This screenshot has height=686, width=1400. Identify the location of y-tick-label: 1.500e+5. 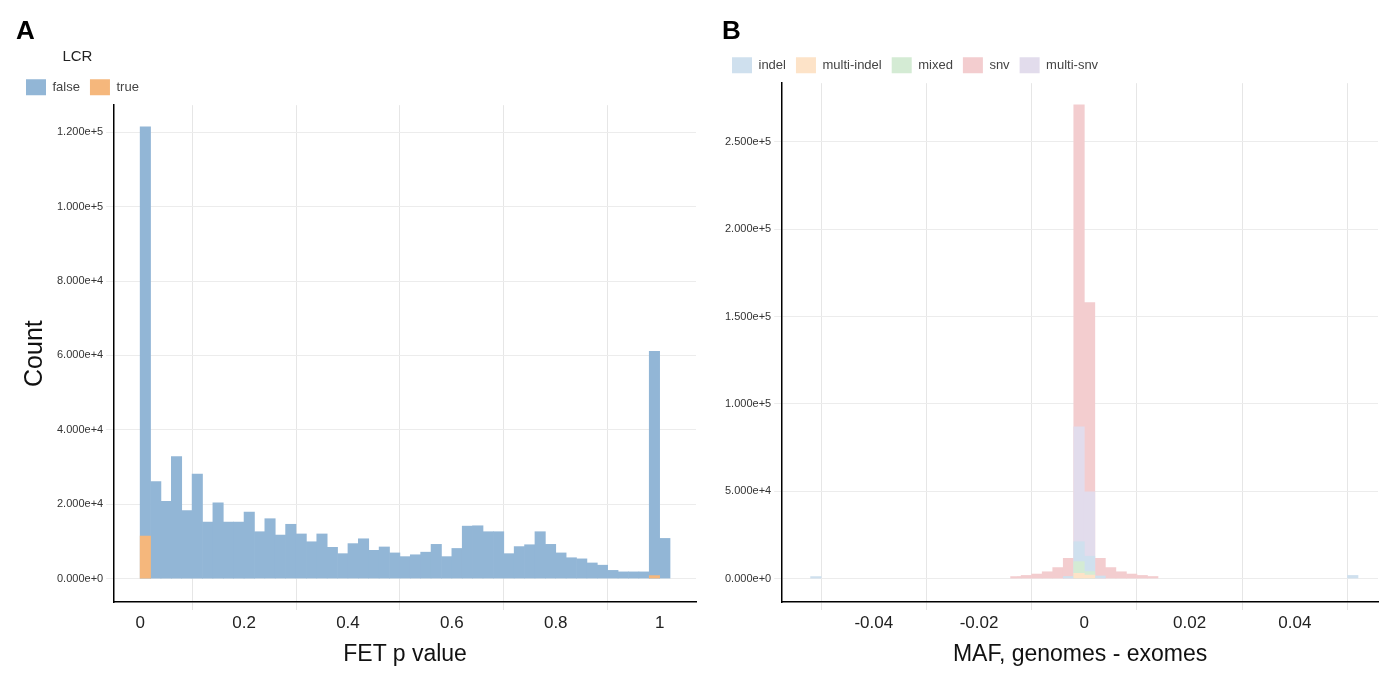
(748, 315).